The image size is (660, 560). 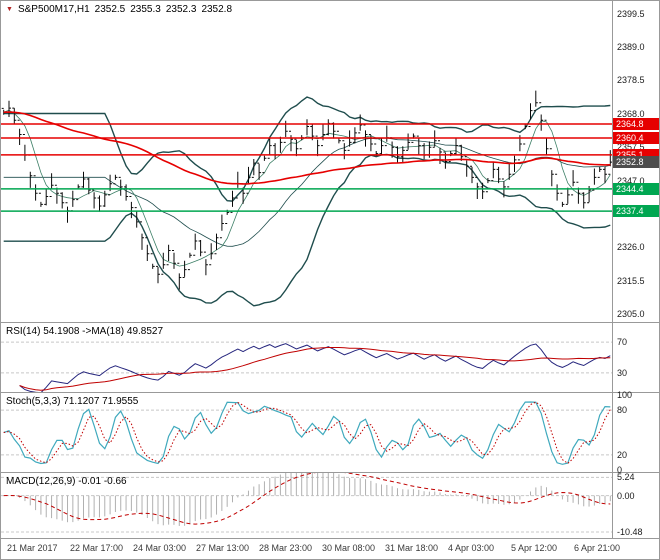 What do you see at coordinates (53, 9) in the screenshot?
I see `symbol-timeframe: S&P500M17,H1` at bounding box center [53, 9].